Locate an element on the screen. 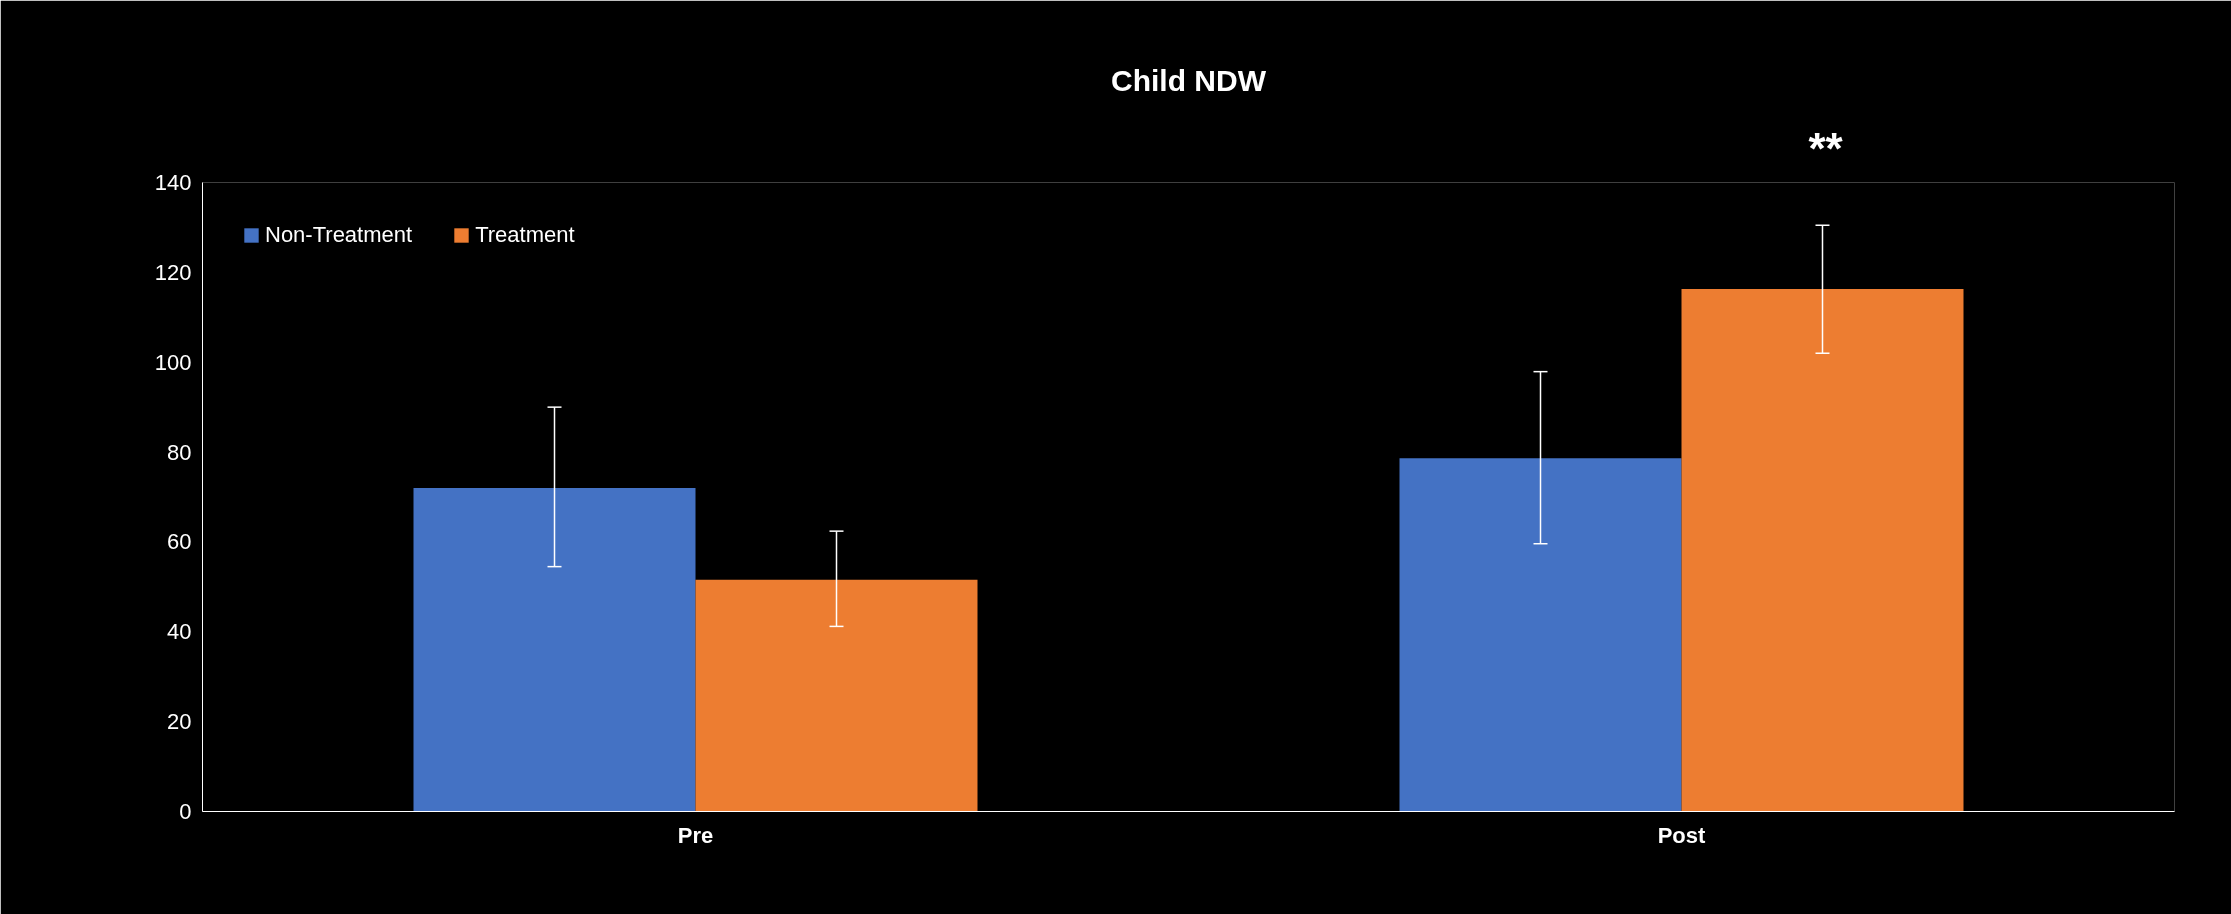 This screenshot has height=914, width=2231. x-tick-label: Pre is located at coordinates (695, 835).